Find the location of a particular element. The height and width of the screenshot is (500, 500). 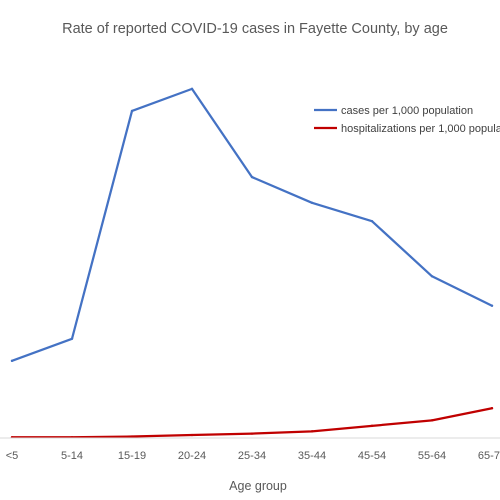

x-tick-label: 35-44 is located at coordinates (312, 456).